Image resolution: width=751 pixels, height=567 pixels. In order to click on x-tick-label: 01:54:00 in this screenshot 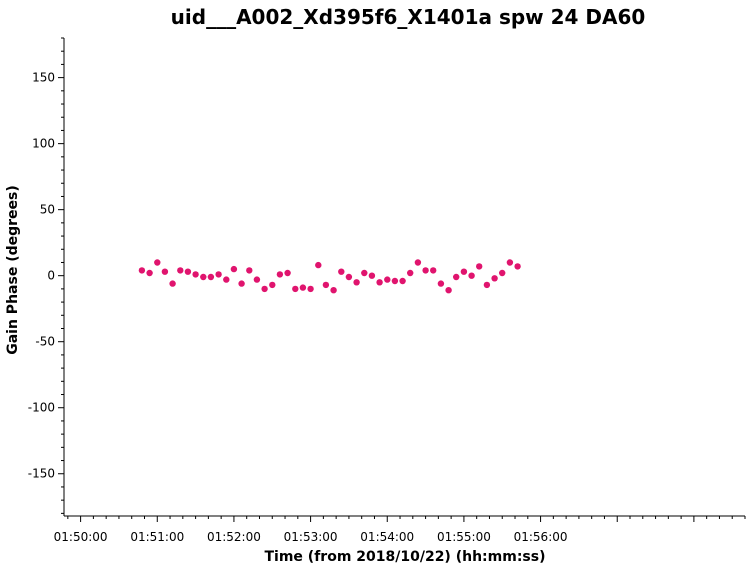, I will do `click(387, 537)`.